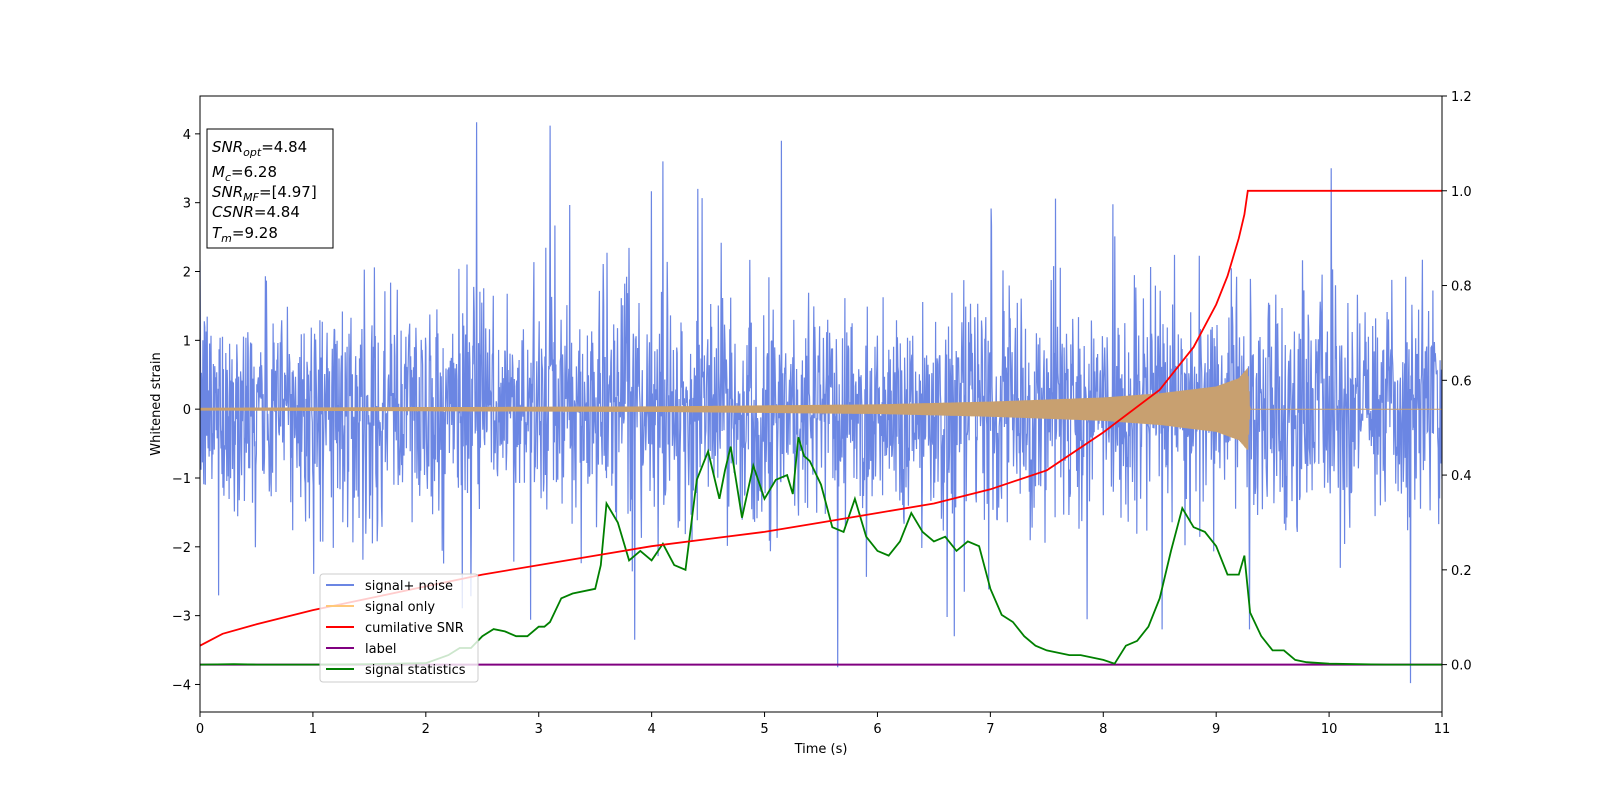 This screenshot has height=800, width=1600. I want to click on legend-label: cumilative SNR, so click(414, 628).